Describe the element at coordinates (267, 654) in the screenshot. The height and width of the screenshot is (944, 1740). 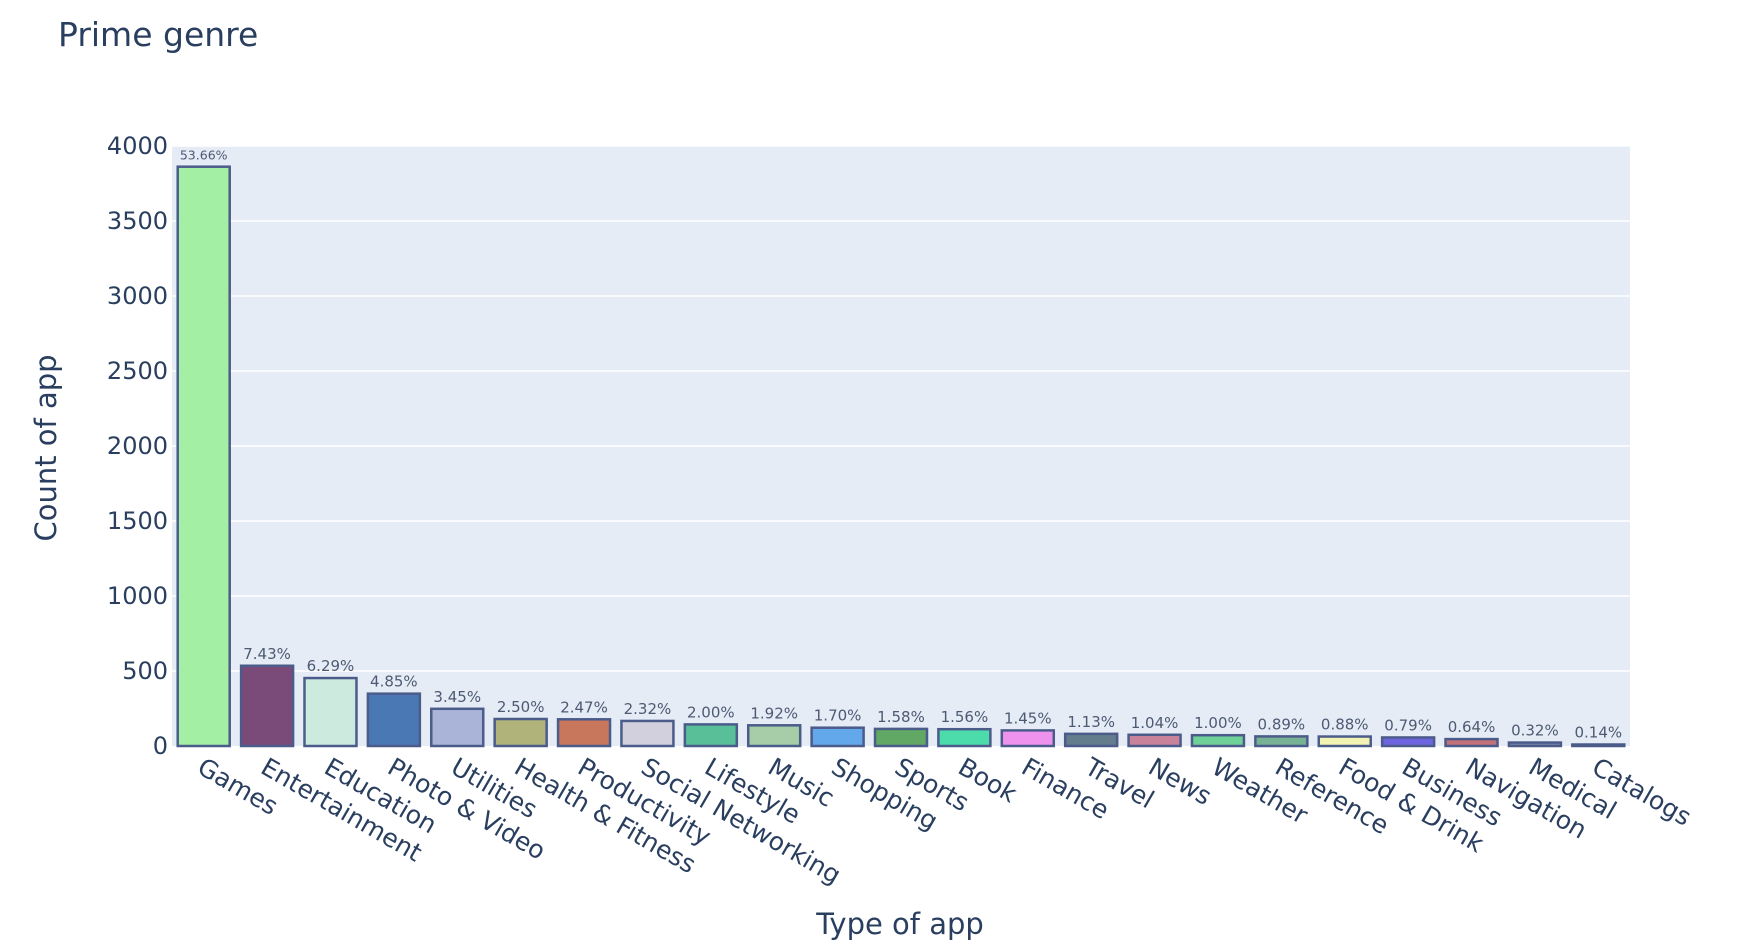
I see `bar-data-label: 7.43%` at that location.